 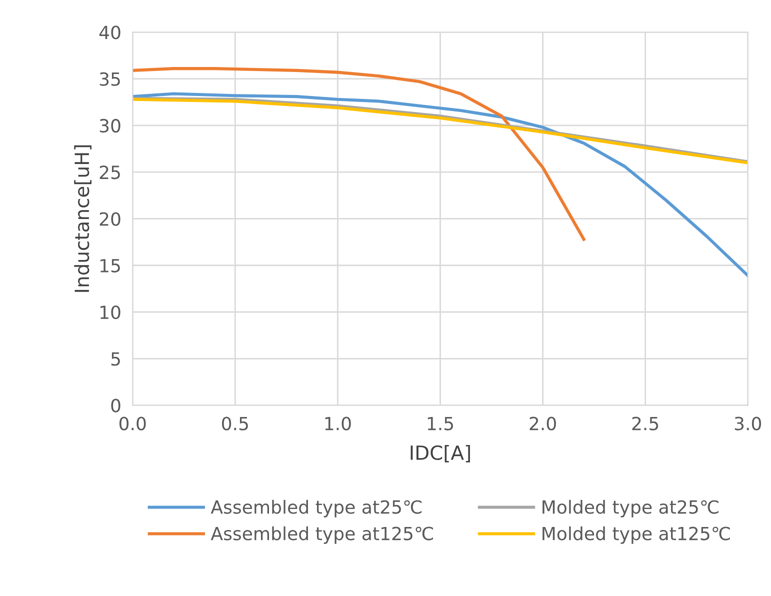 What do you see at coordinates (636, 535) in the screenshot?
I see `legend-label: Molded type at125℃` at bounding box center [636, 535].